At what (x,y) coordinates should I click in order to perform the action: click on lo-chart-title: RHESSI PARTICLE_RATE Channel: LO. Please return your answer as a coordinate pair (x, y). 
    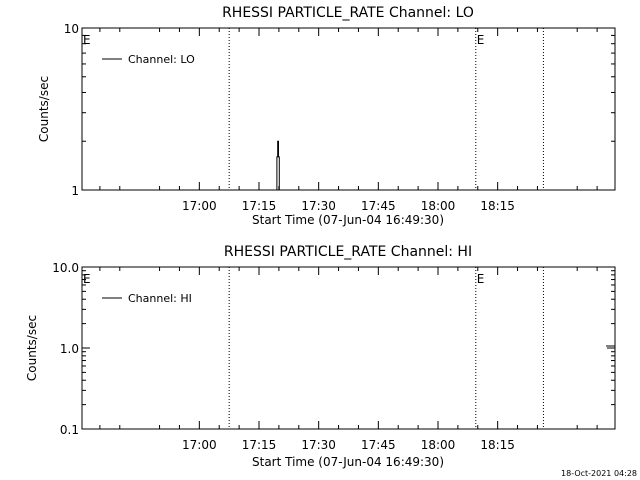
    Looking at the image, I should click on (348, 13).